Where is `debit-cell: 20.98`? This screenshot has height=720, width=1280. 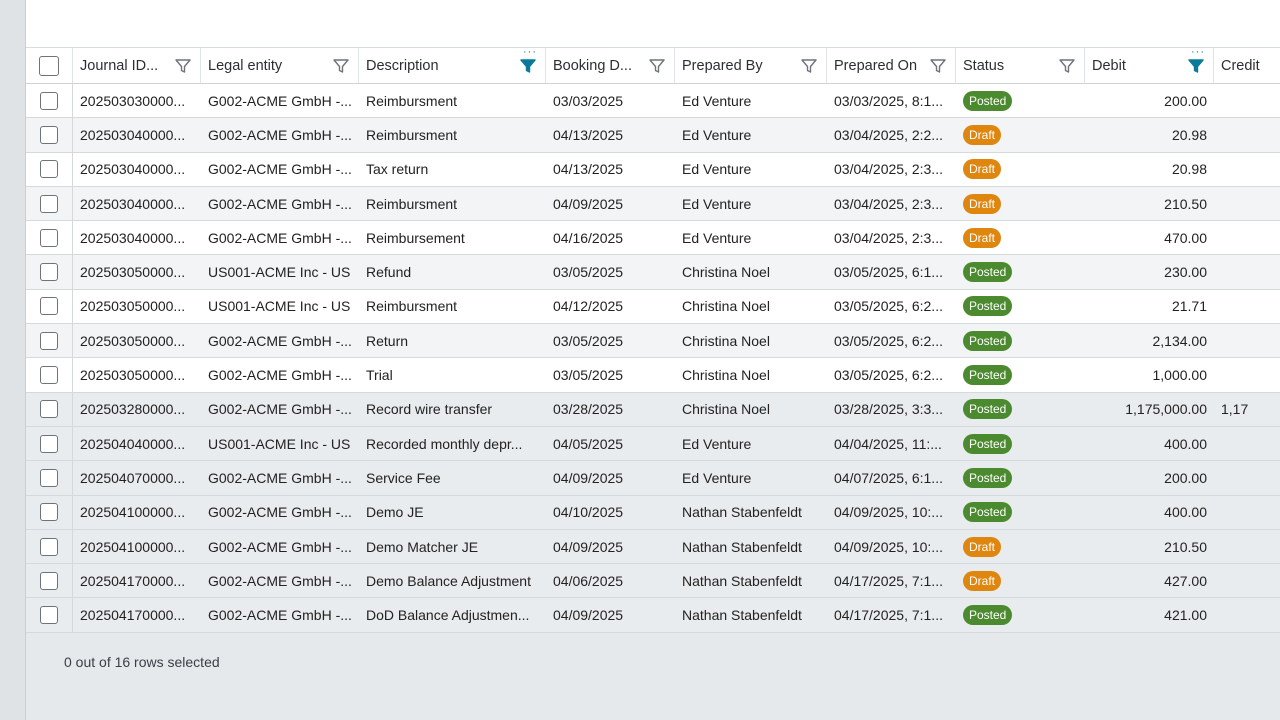 debit-cell: 20.98 is located at coordinates (1189, 134).